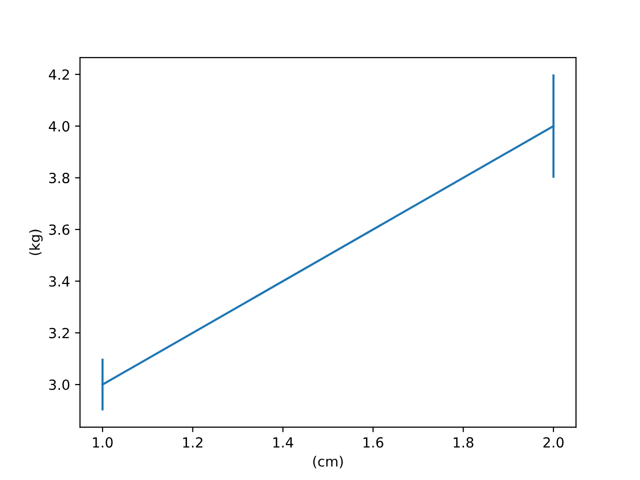 This screenshot has width=640, height=480. What do you see at coordinates (192, 442) in the screenshot?
I see `x-tick-label: 1.2` at bounding box center [192, 442].